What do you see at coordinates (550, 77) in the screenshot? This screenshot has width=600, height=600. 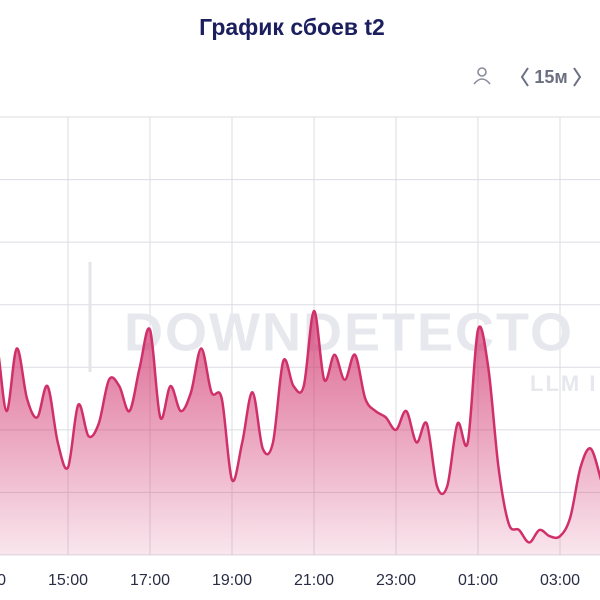 I see `interval-label: 15м` at bounding box center [550, 77].